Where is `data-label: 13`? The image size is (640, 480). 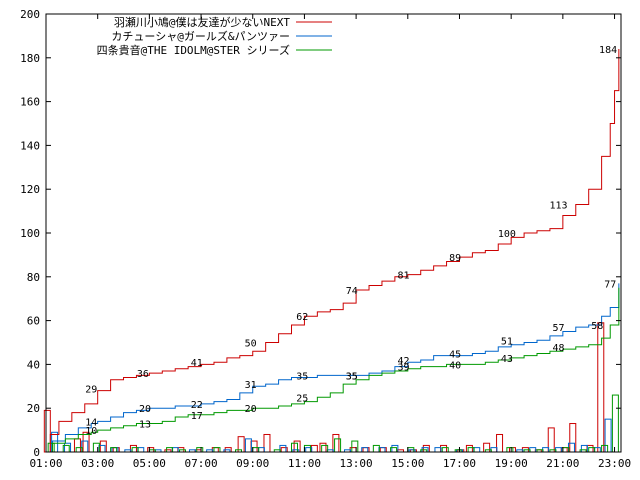
data-label: 13 is located at coordinates (145, 425).